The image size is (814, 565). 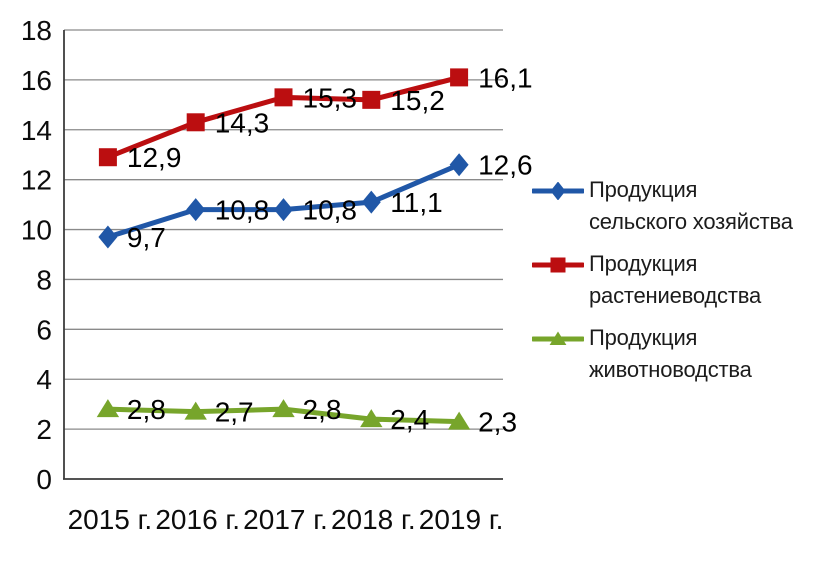 I want to click on data-label: 2,7, so click(x=234, y=412).